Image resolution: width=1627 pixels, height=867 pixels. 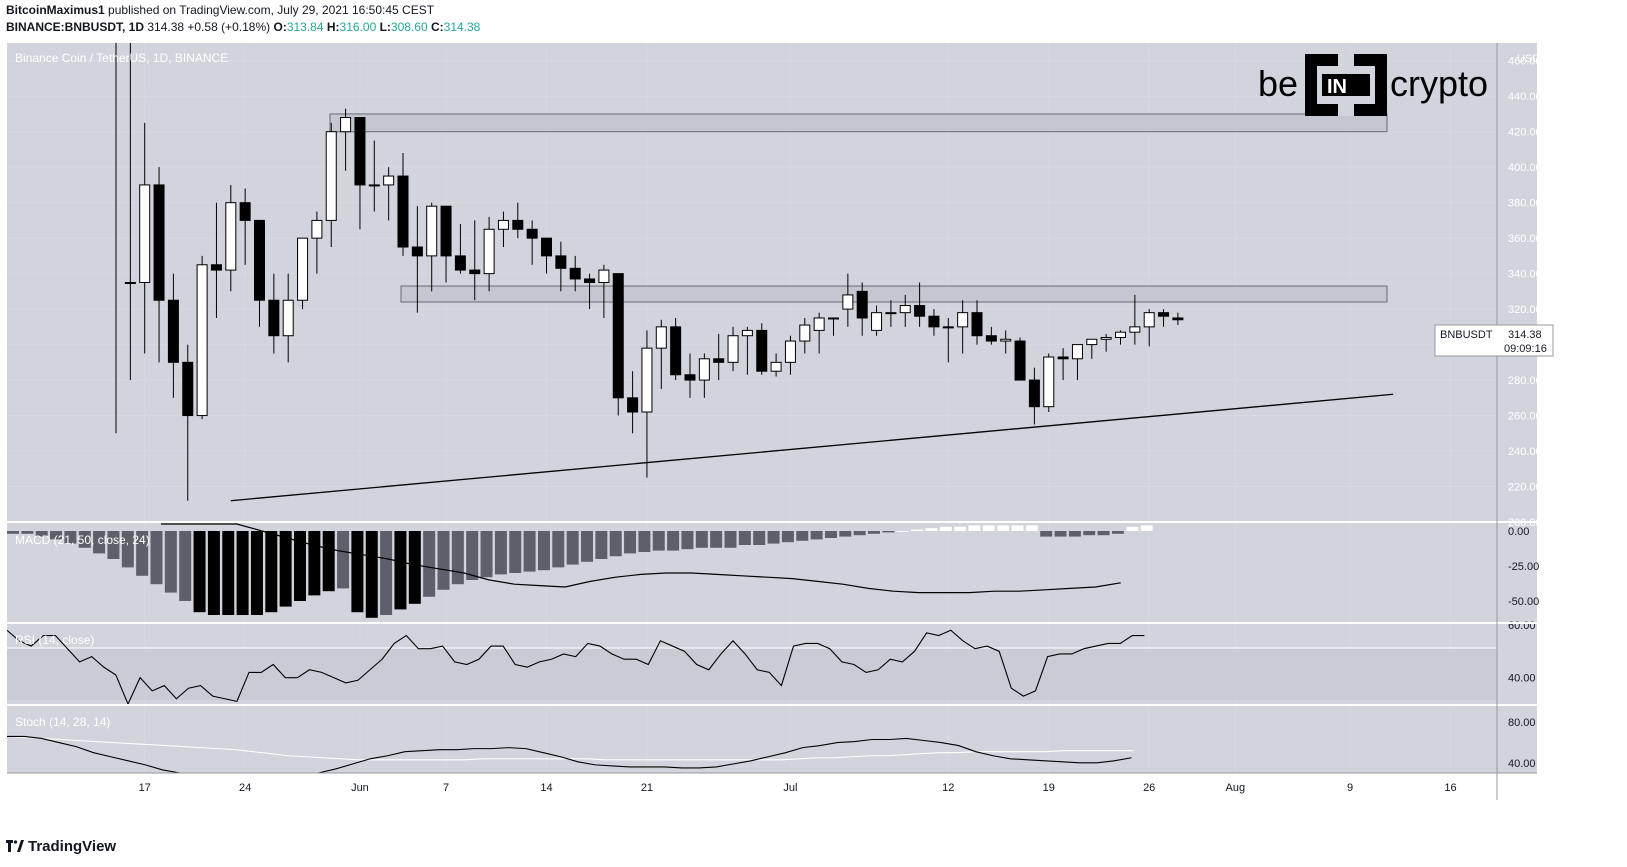 I want to click on price-change: +0.58 (+0.18%), so click(x=229, y=27).